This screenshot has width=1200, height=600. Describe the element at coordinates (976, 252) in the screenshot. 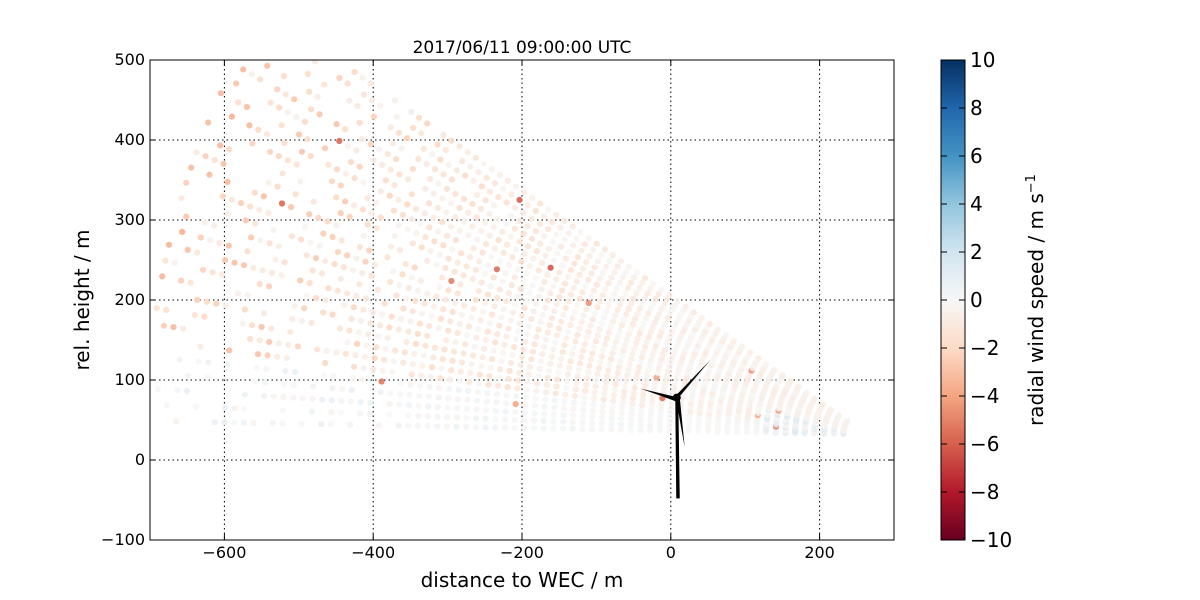

I see `colorbar-tick-label: 2` at that location.